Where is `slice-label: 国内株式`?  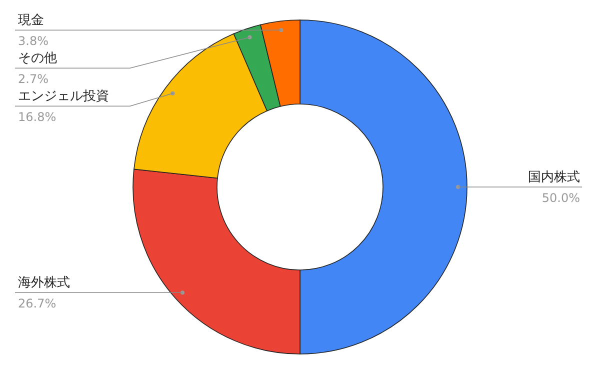
slice-label: 国内株式 is located at coordinates (554, 177).